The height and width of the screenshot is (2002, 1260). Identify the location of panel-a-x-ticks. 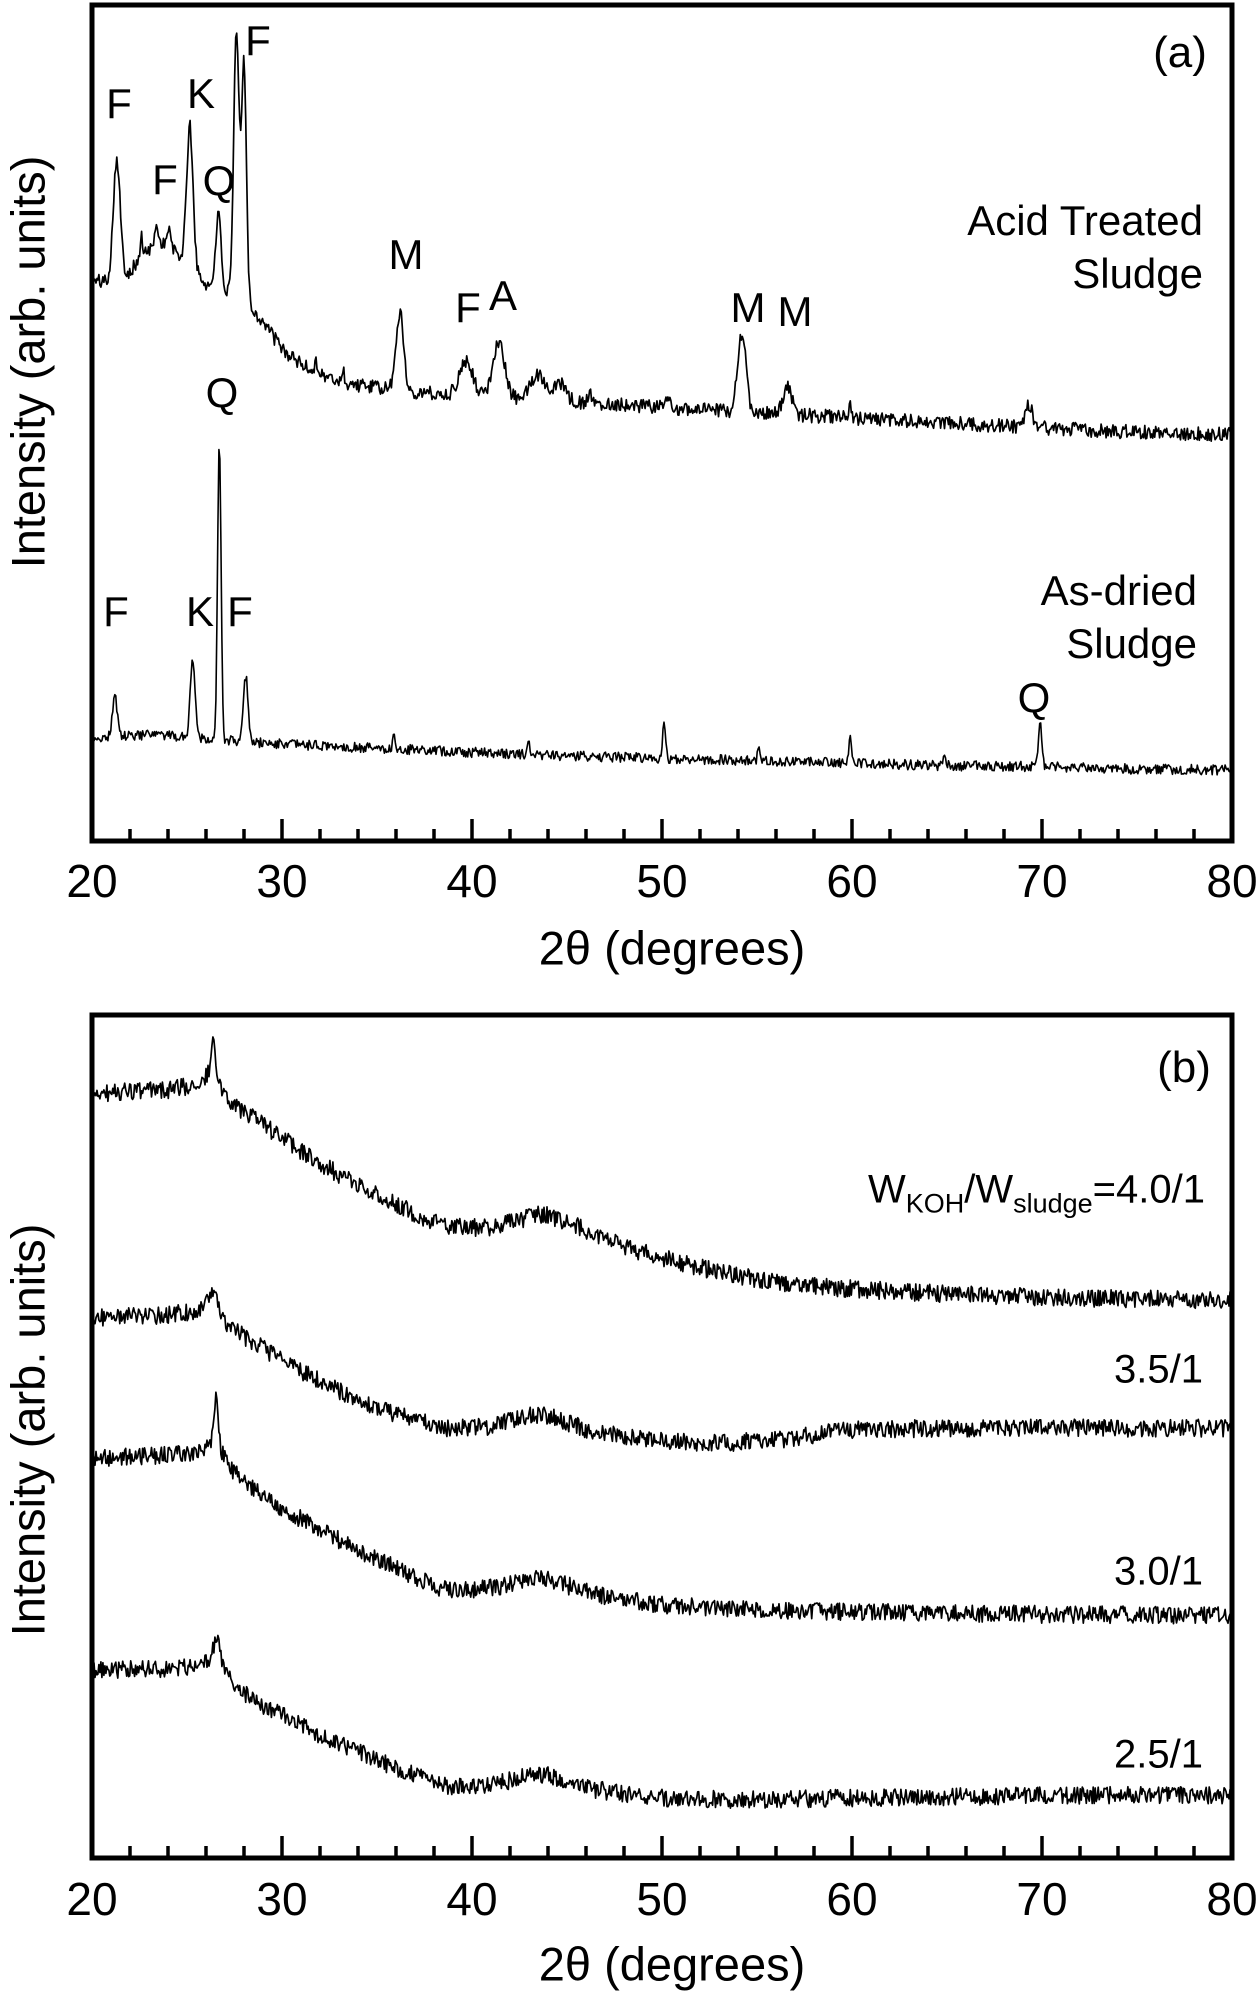
(662, 830).